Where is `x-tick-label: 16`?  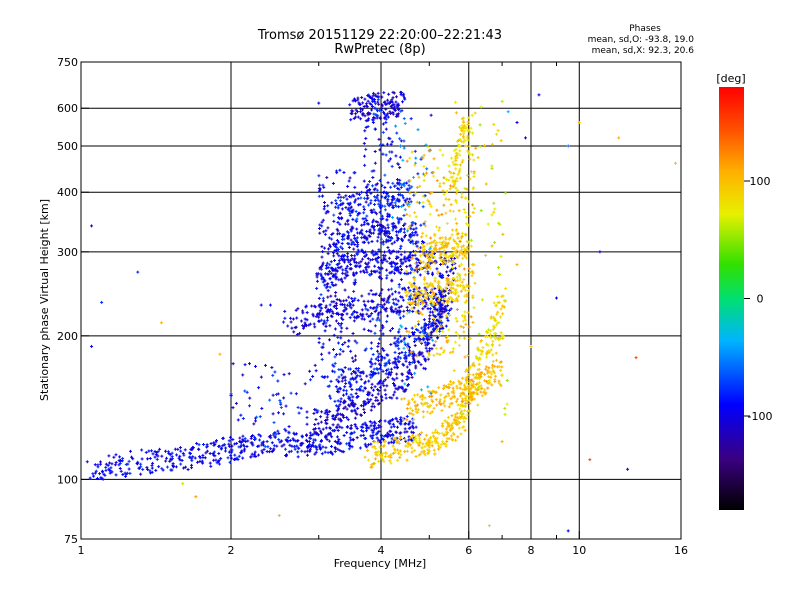
x-tick-label: 16 is located at coordinates (681, 550).